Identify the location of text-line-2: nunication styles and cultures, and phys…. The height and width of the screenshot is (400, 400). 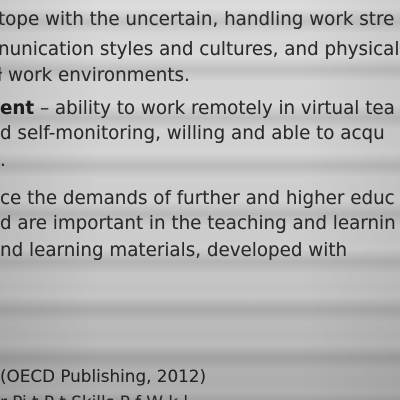
(200, 50).